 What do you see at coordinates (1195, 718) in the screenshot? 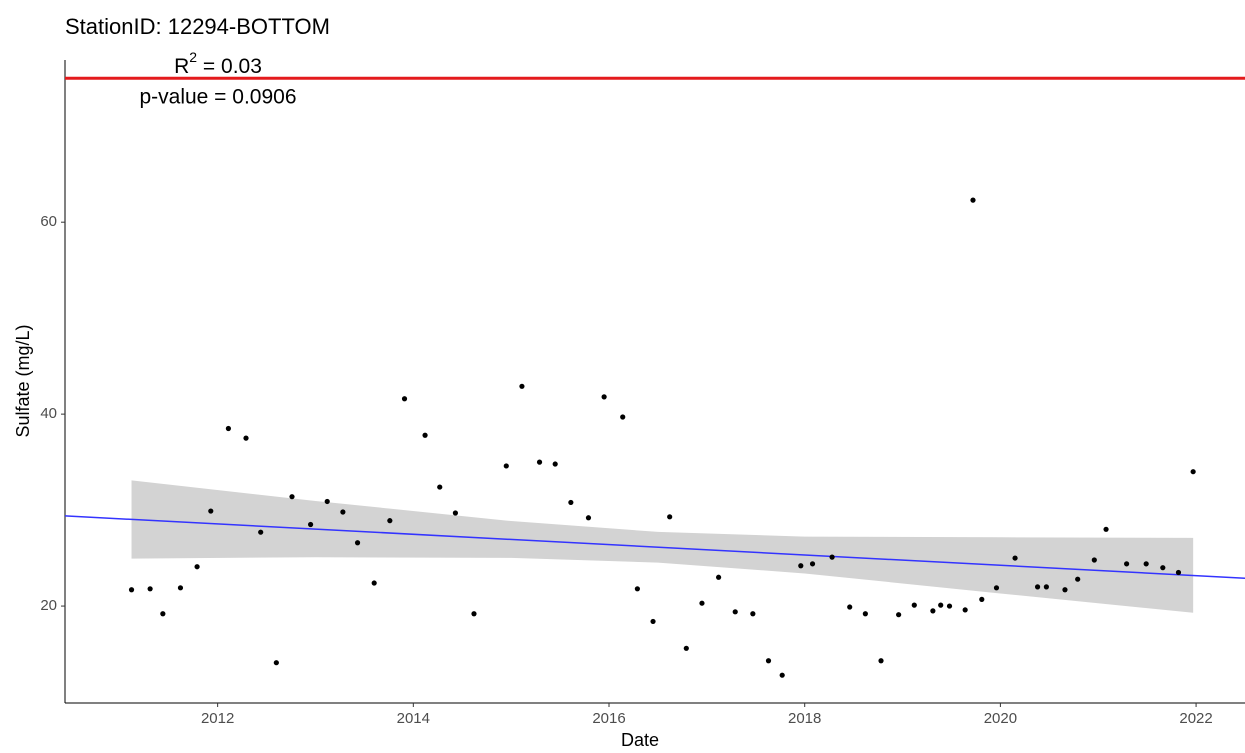
I see `x-tick-label: 2022` at bounding box center [1195, 718].